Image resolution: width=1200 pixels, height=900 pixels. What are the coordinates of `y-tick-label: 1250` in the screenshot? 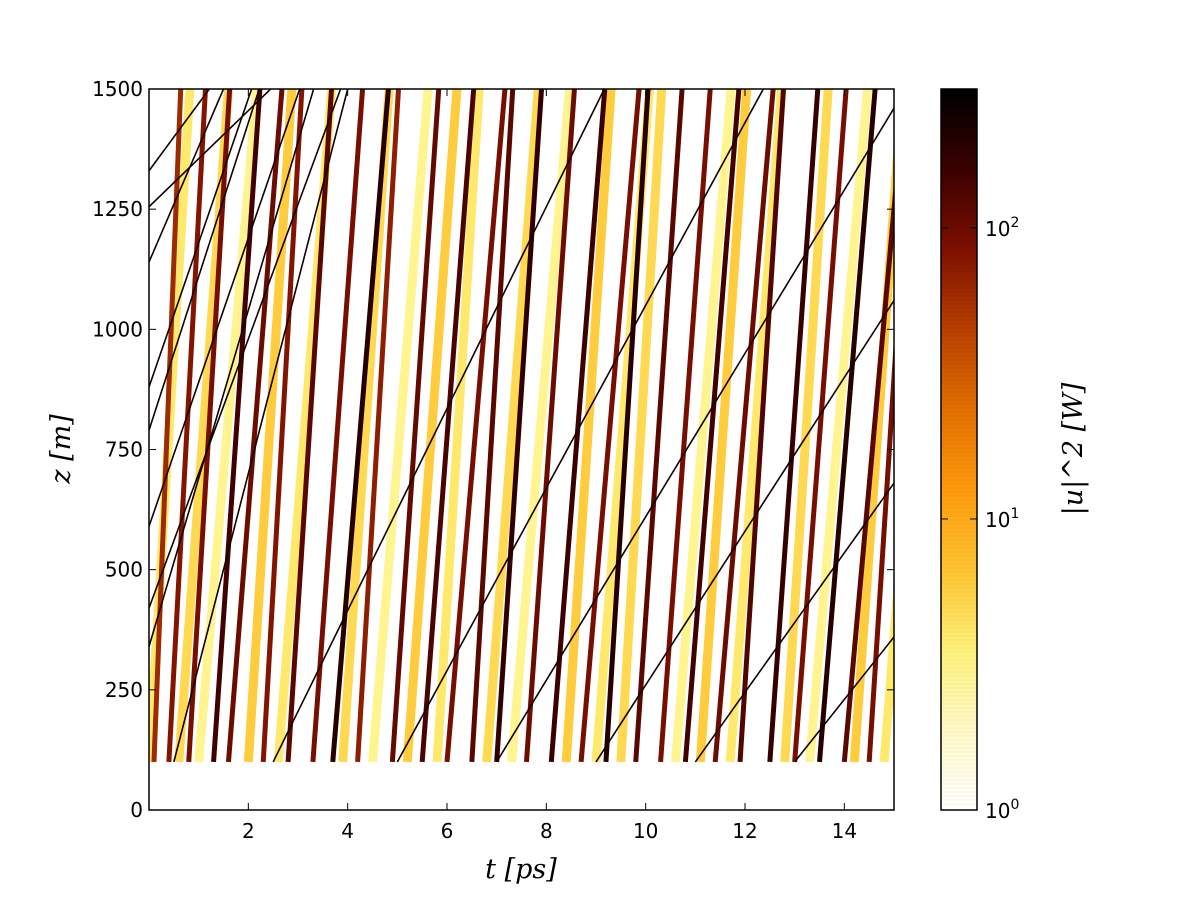 It's located at (117, 209).